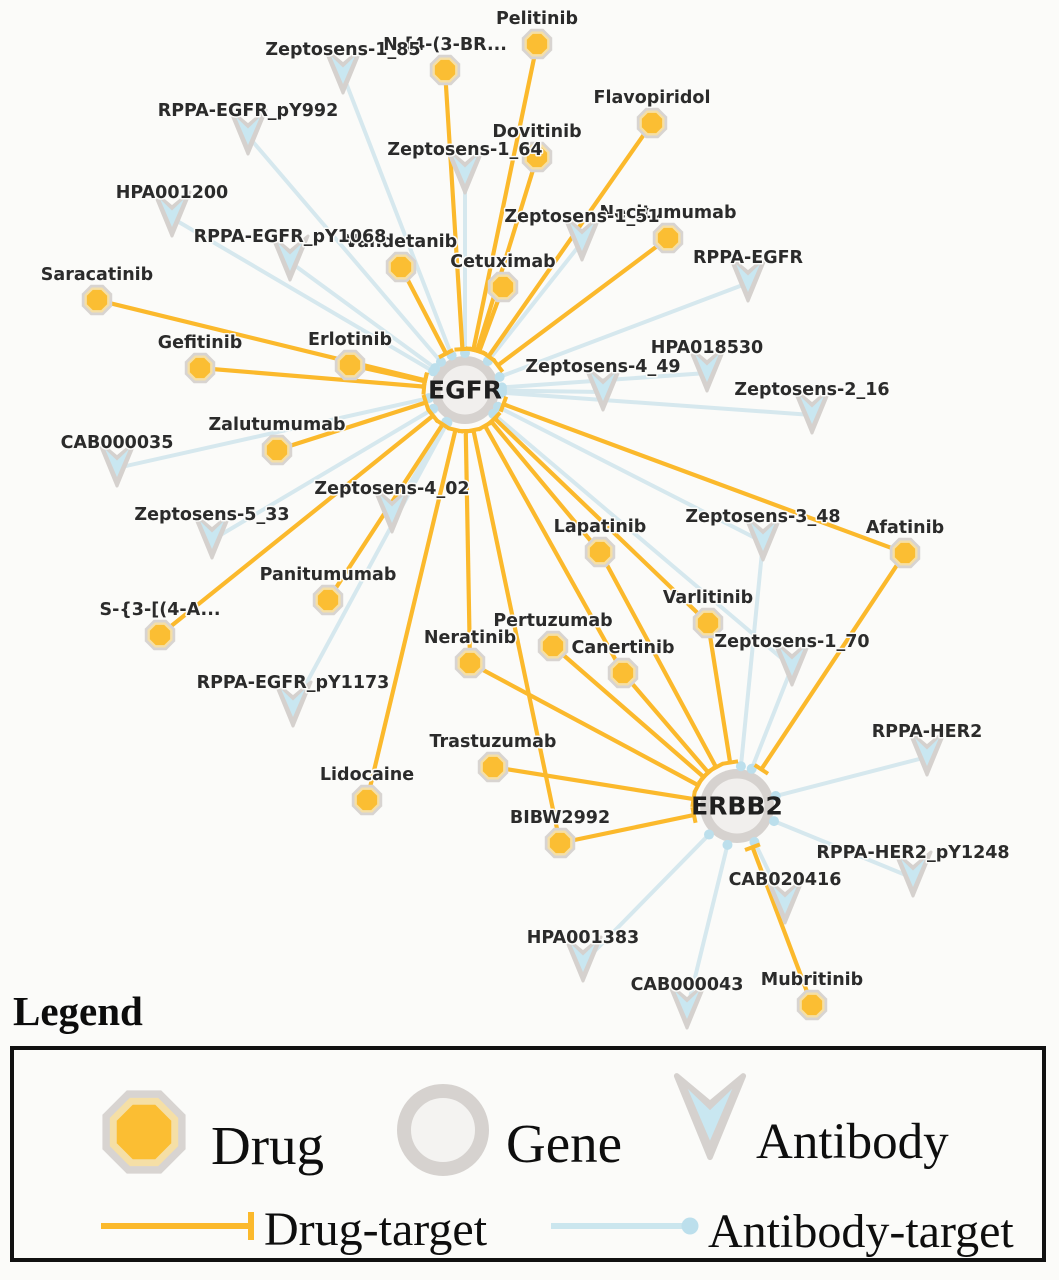 Image resolution: width=1059 pixels, height=1280 pixels. I want to click on drug-node-saracatinib, so click(97, 300).